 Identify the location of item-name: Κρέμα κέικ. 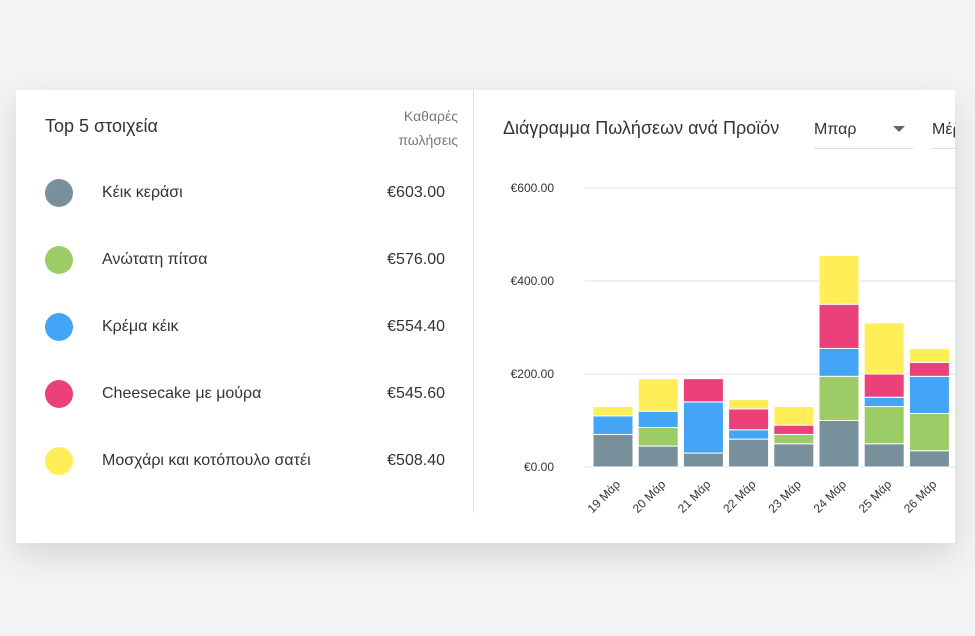
(140, 326).